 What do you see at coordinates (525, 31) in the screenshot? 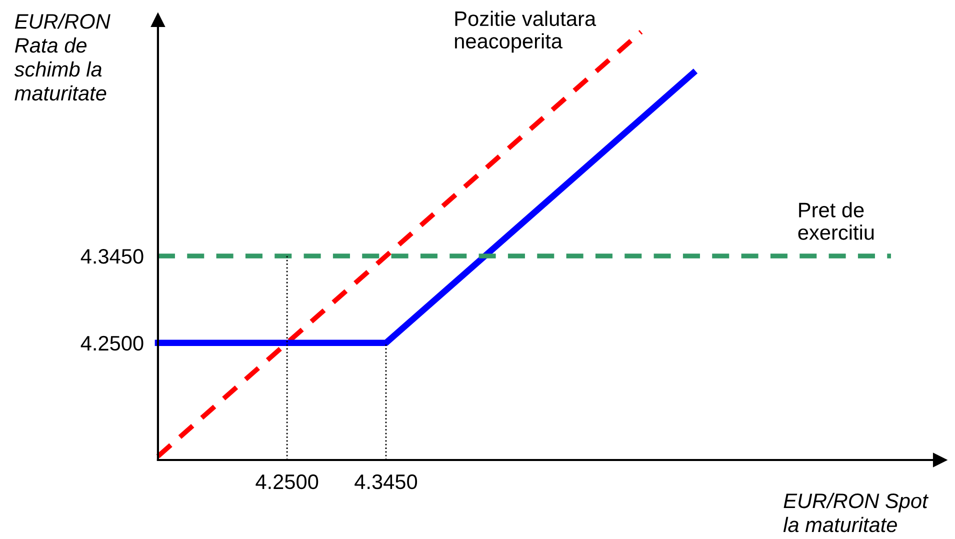
I see `annotation: Pozitie valutara neacoperita` at bounding box center [525, 31].